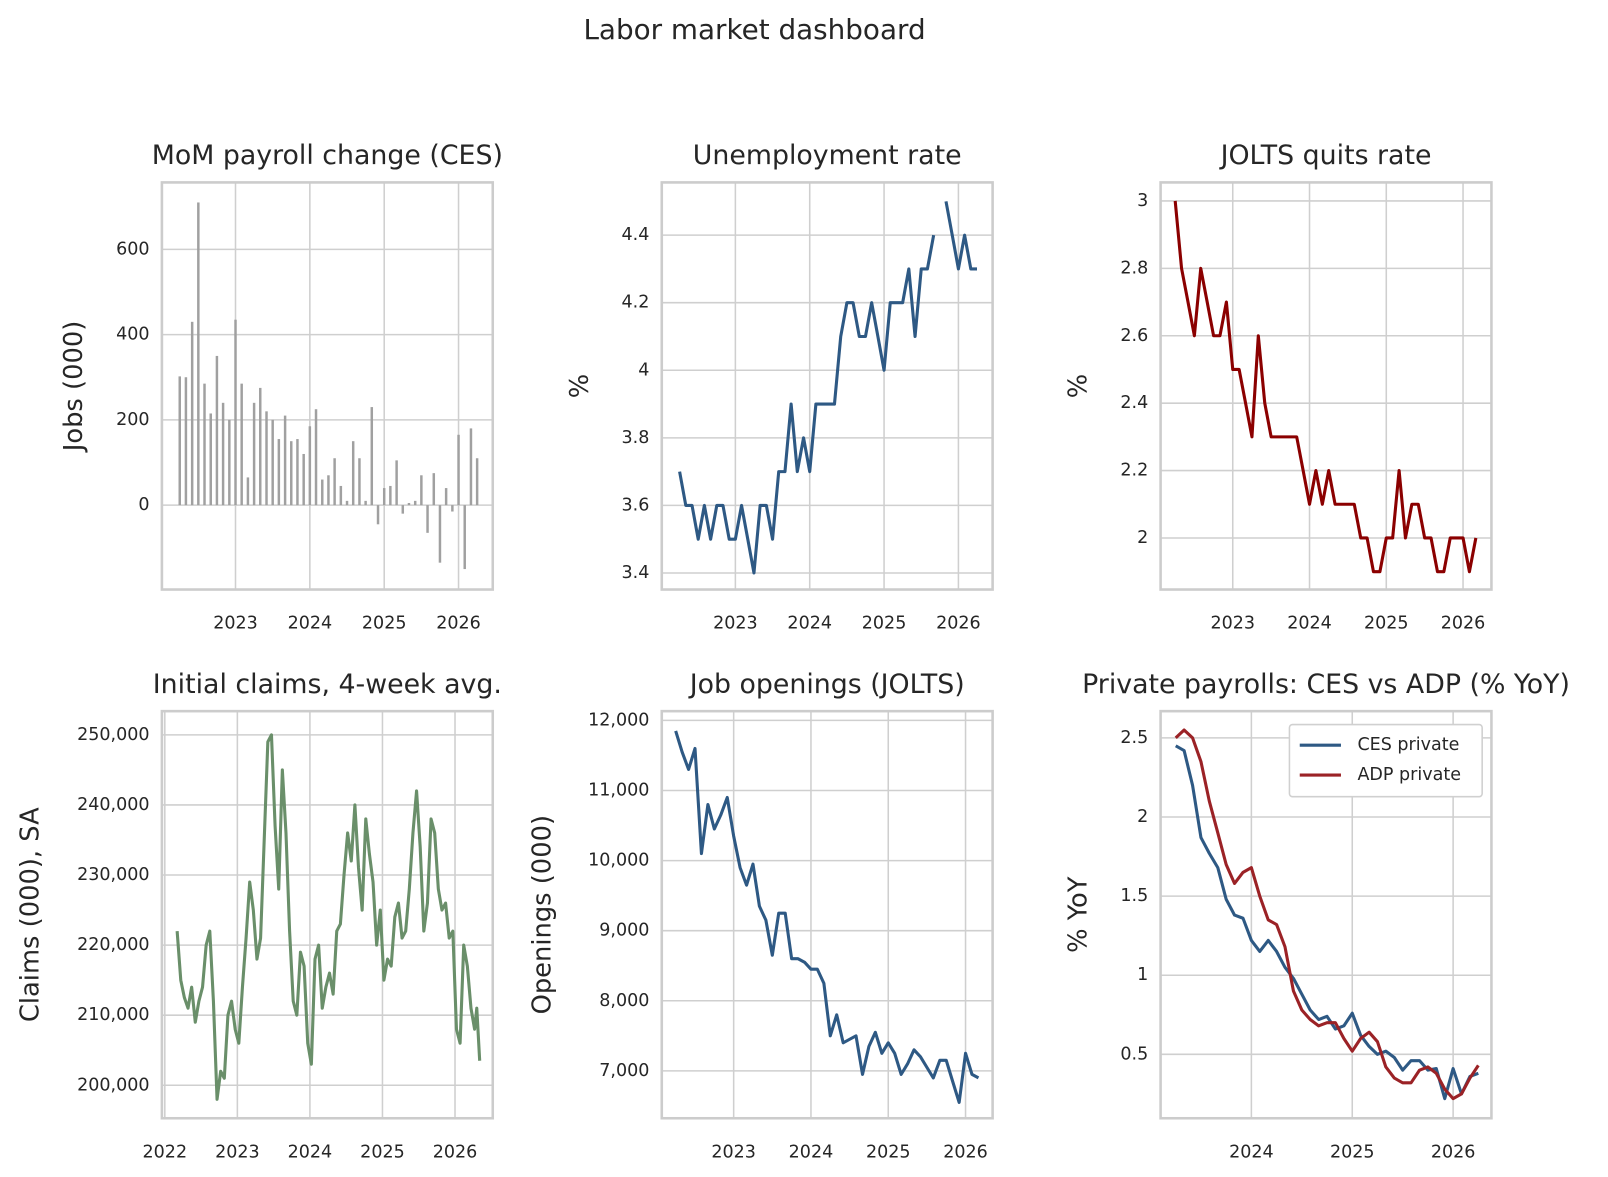 This screenshot has height=1177, width=1608. Describe the element at coordinates (636, 505) in the screenshot. I see `y-tick-label: 3.6` at that location.